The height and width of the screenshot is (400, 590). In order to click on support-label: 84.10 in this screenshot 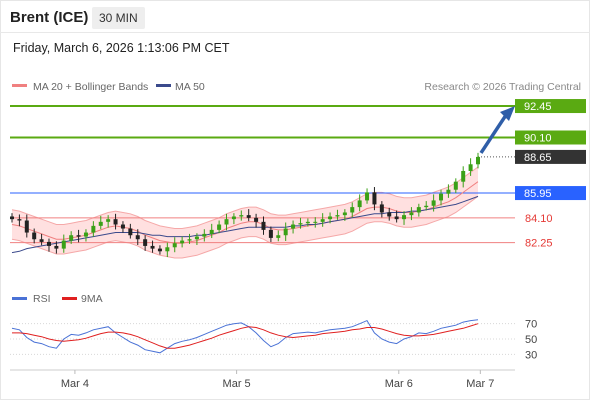, I will do `click(539, 219)`.